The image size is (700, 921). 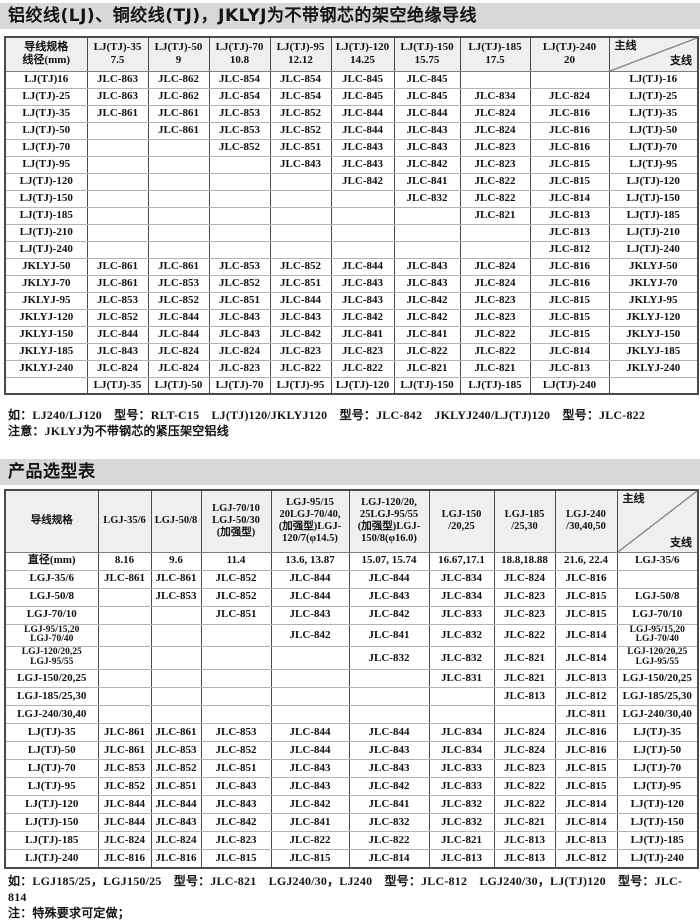 What do you see at coordinates (461, 561) in the screenshot?
I see `model-cell: 16.67,17.1` at bounding box center [461, 561].